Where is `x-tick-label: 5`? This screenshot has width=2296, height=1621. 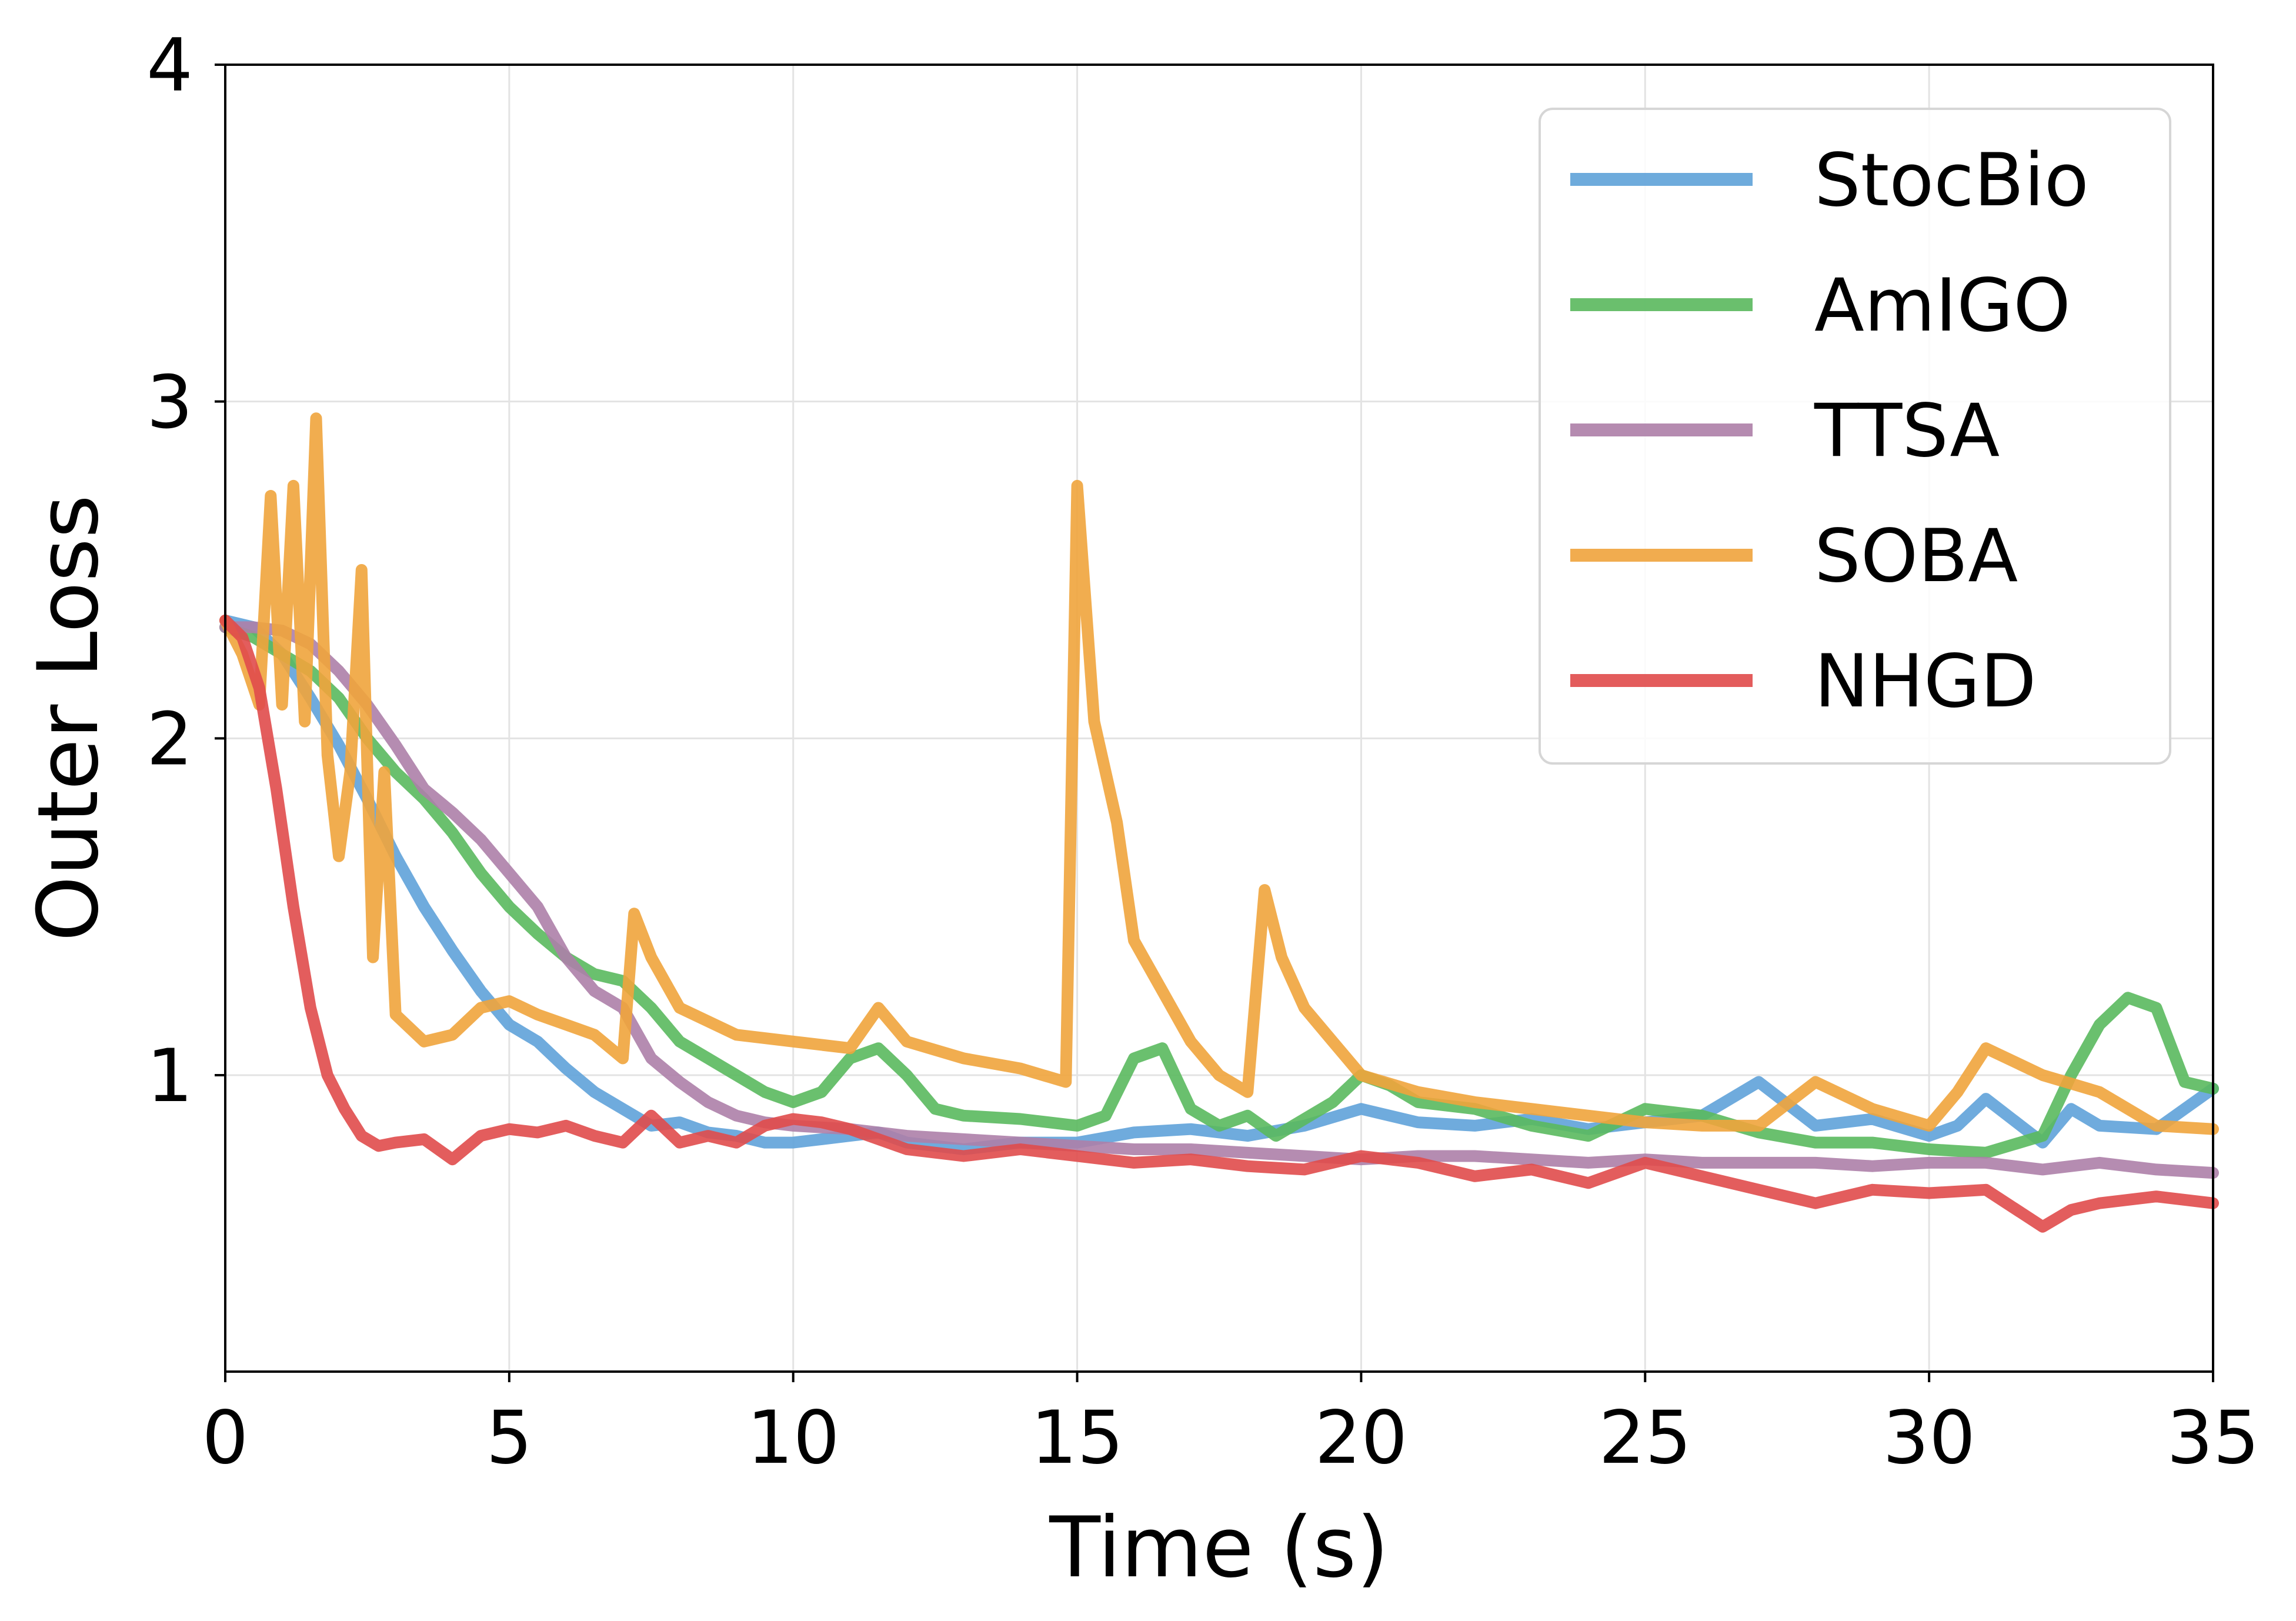 x-tick-label: 5 is located at coordinates (509, 1438).